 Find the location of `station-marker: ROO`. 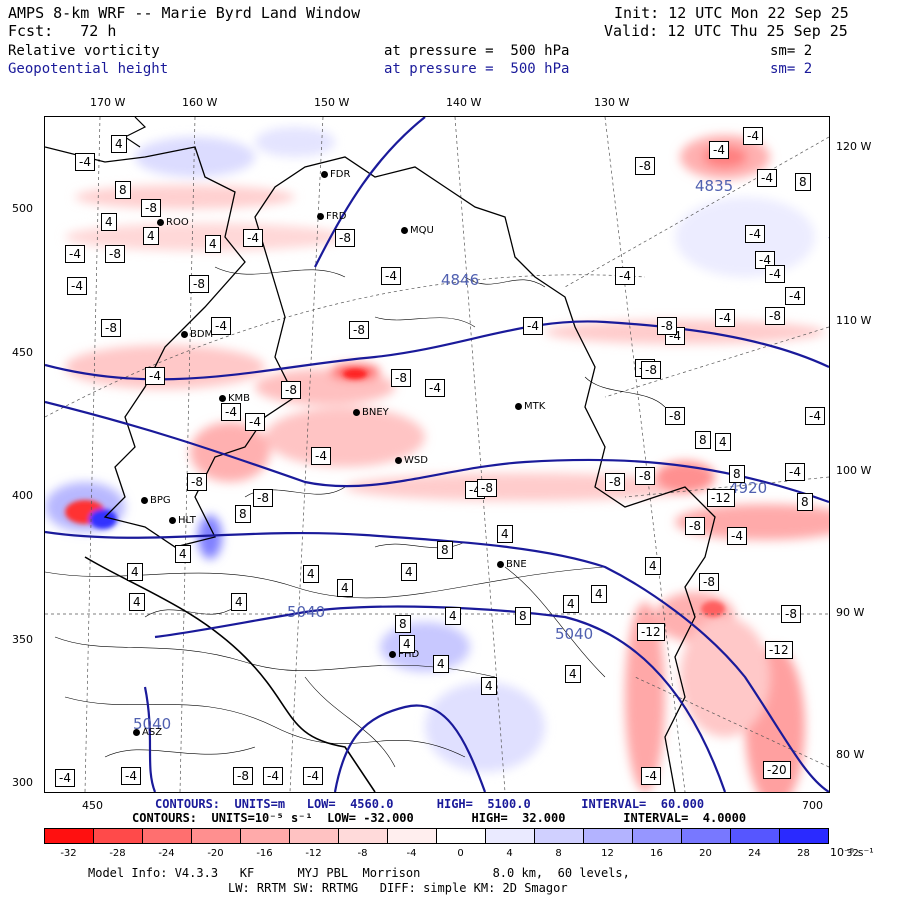

station-marker: ROO is located at coordinates (173, 222).